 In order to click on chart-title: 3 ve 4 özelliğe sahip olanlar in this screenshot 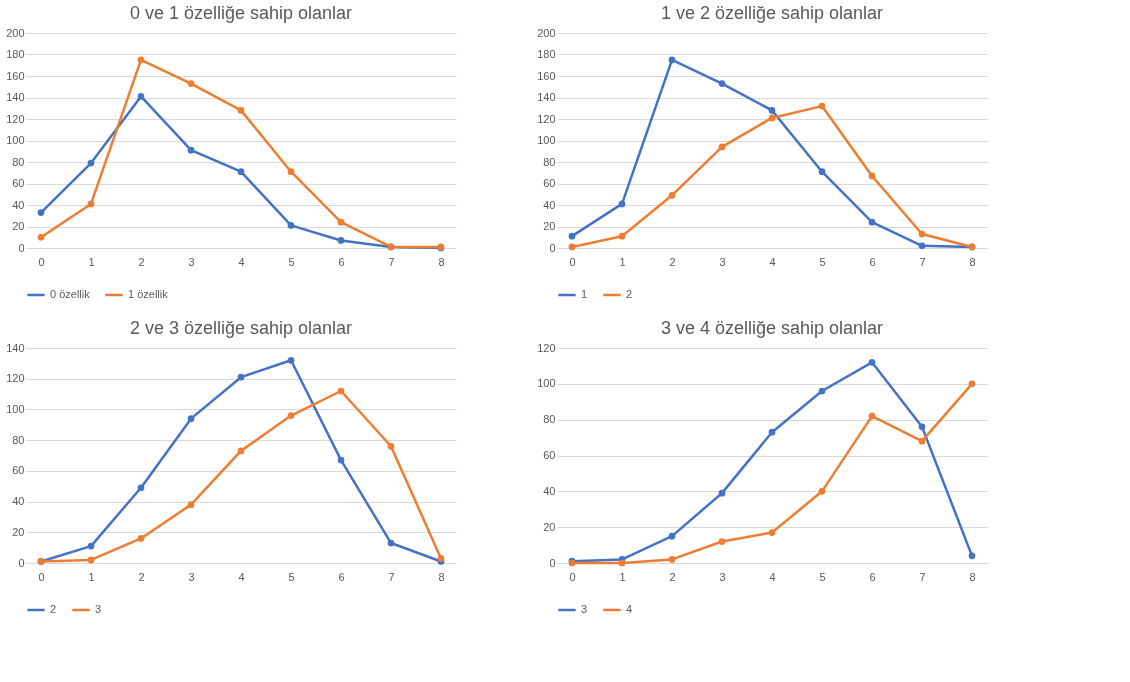, I will do `click(772, 328)`.